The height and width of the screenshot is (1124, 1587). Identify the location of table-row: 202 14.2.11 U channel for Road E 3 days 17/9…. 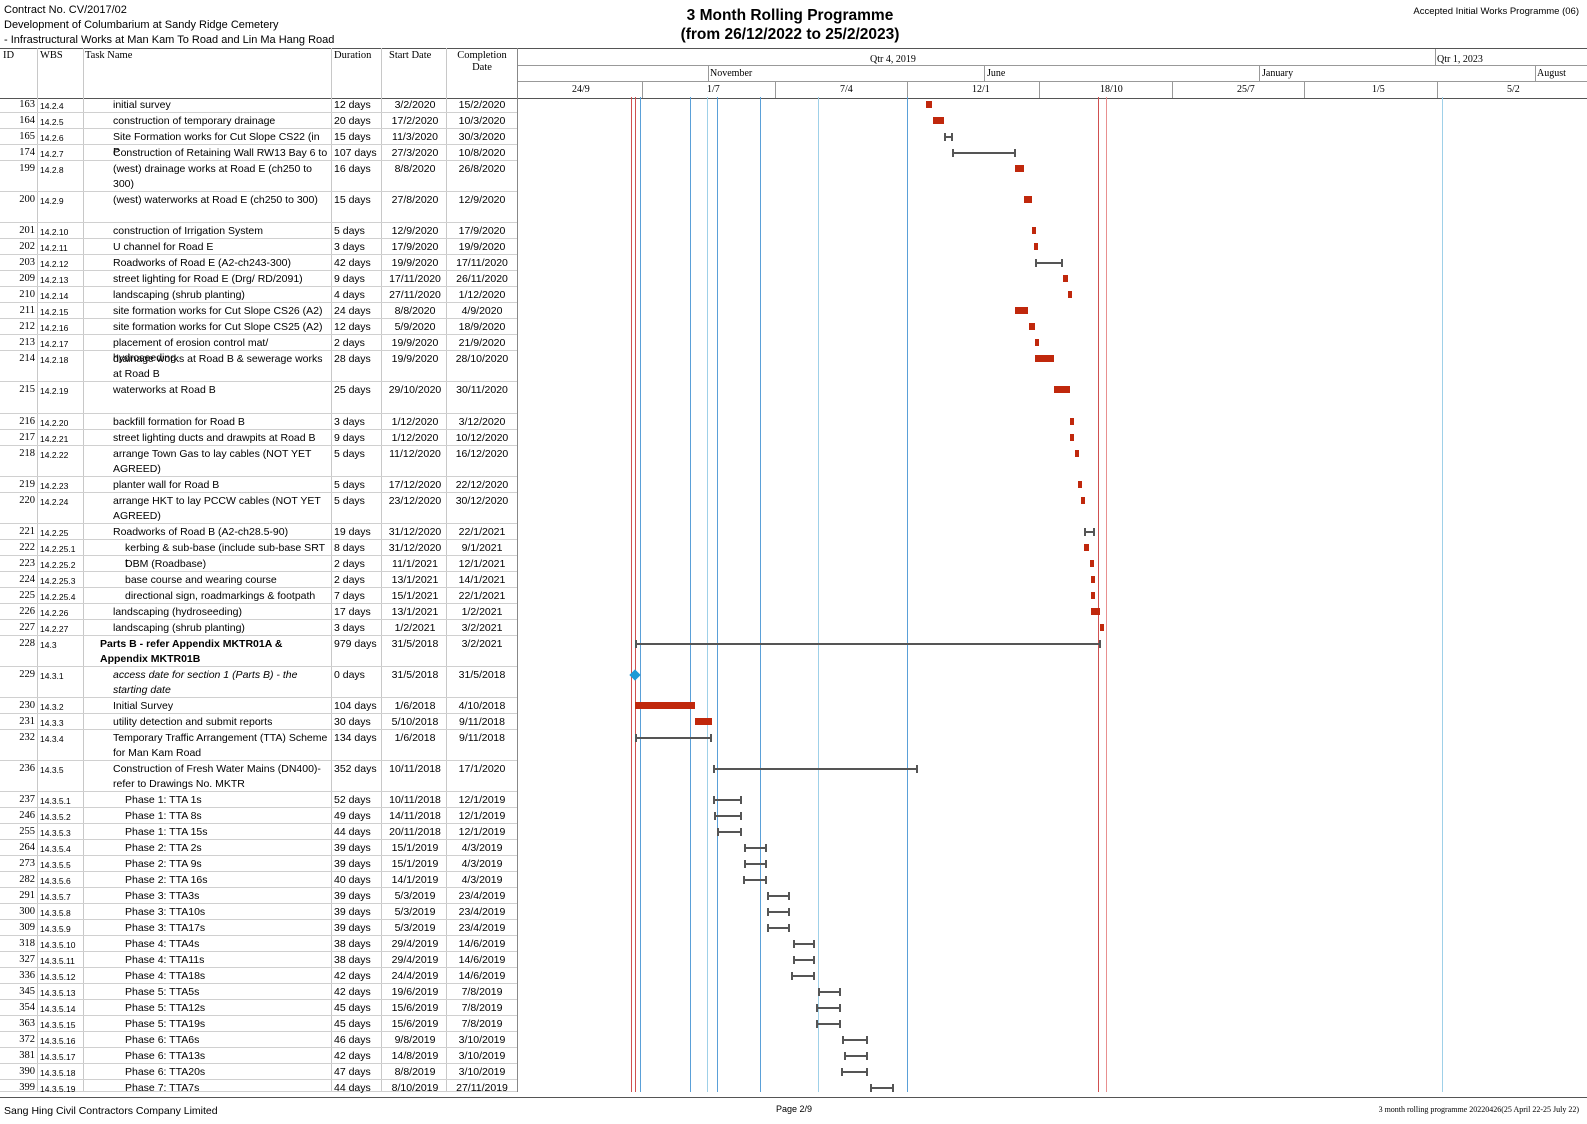
(258, 247).